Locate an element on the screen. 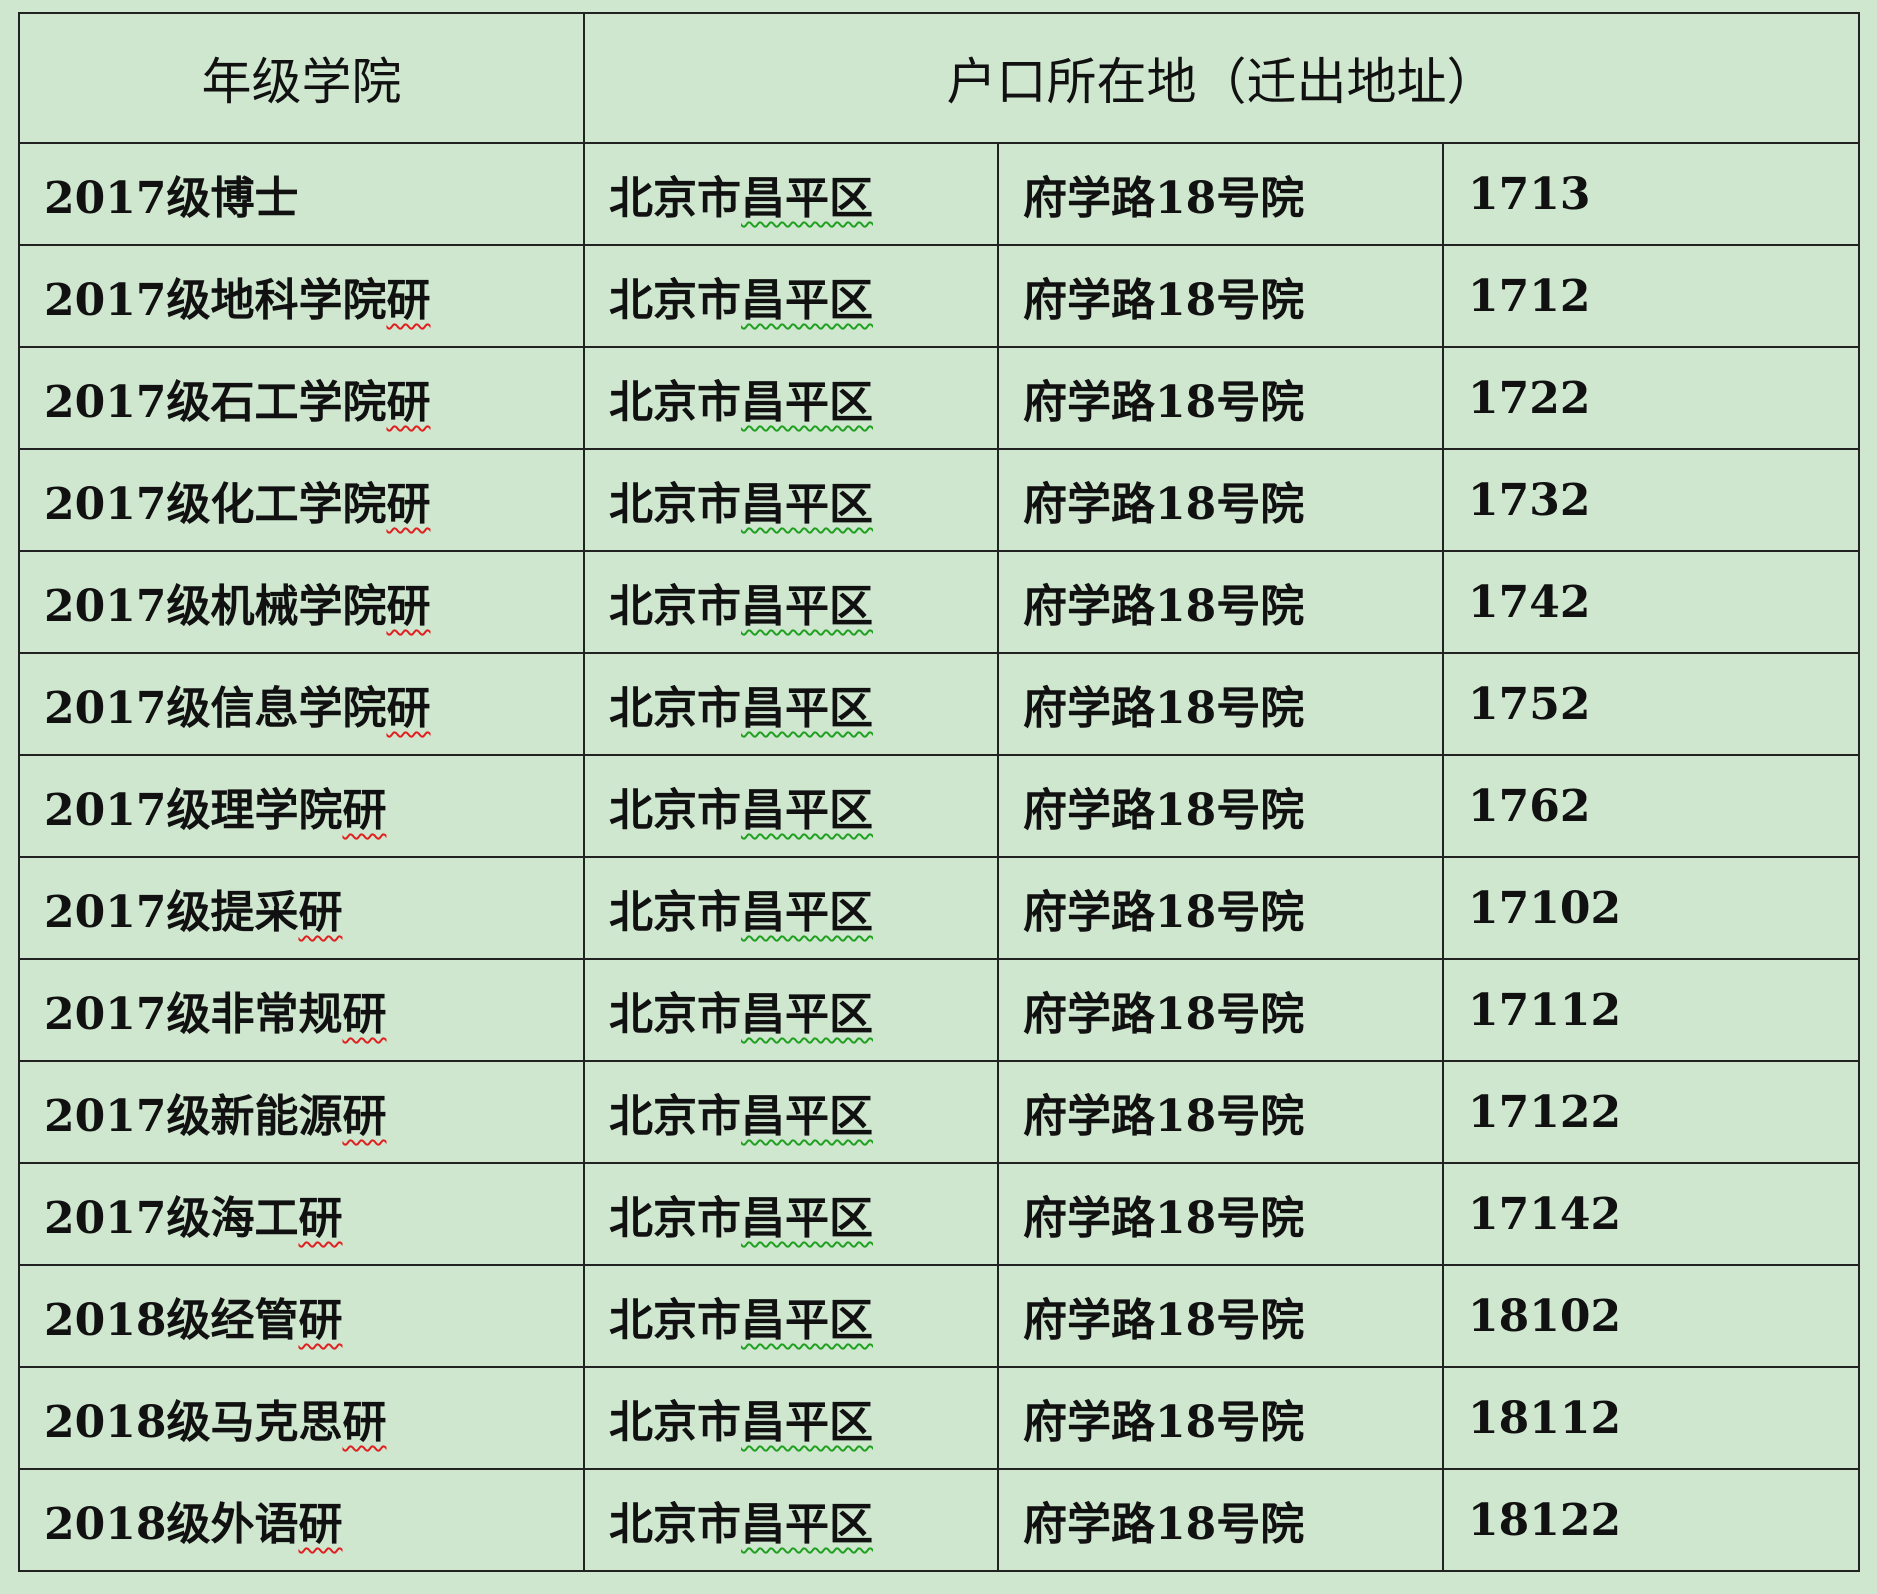 This screenshot has height=1594, width=1877. cell-grade: 2017级理学院研 is located at coordinates (301, 806).